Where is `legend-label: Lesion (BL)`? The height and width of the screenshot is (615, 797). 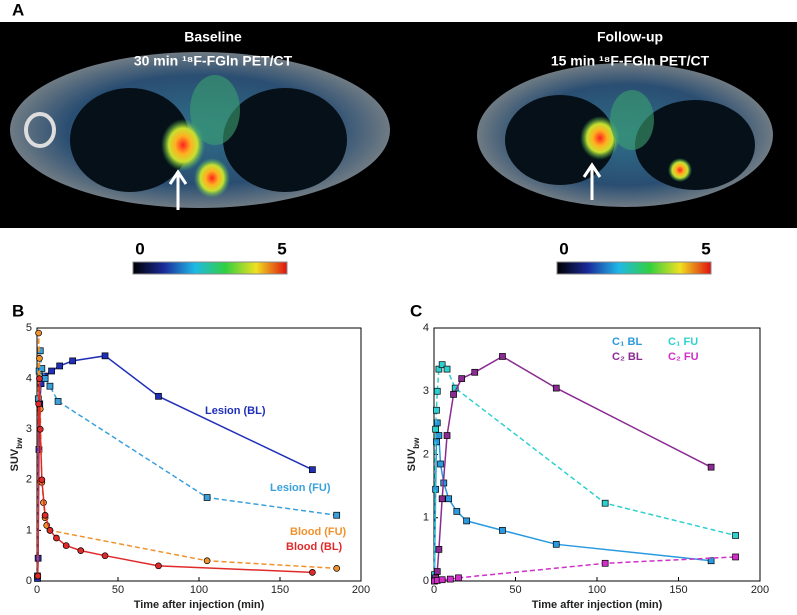
legend-label: Lesion (BL) is located at coordinates (235, 411).